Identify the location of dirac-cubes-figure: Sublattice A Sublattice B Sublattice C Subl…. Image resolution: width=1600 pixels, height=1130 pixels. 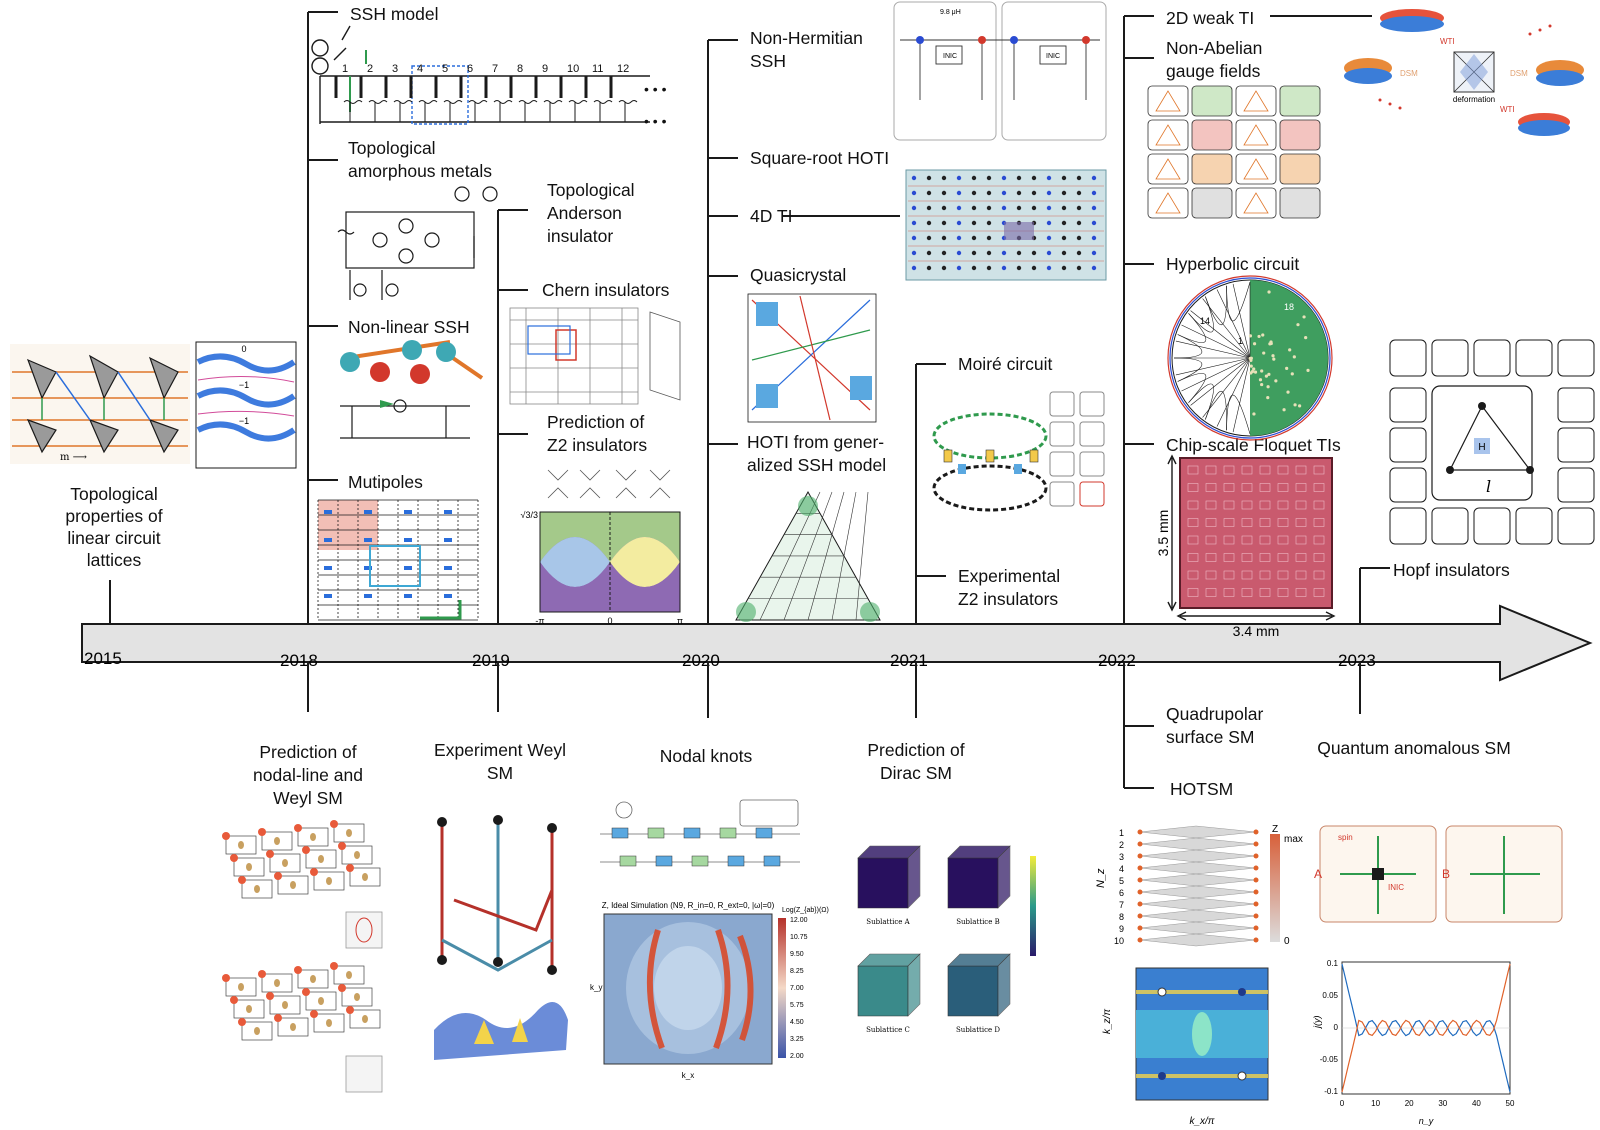
(947, 940).